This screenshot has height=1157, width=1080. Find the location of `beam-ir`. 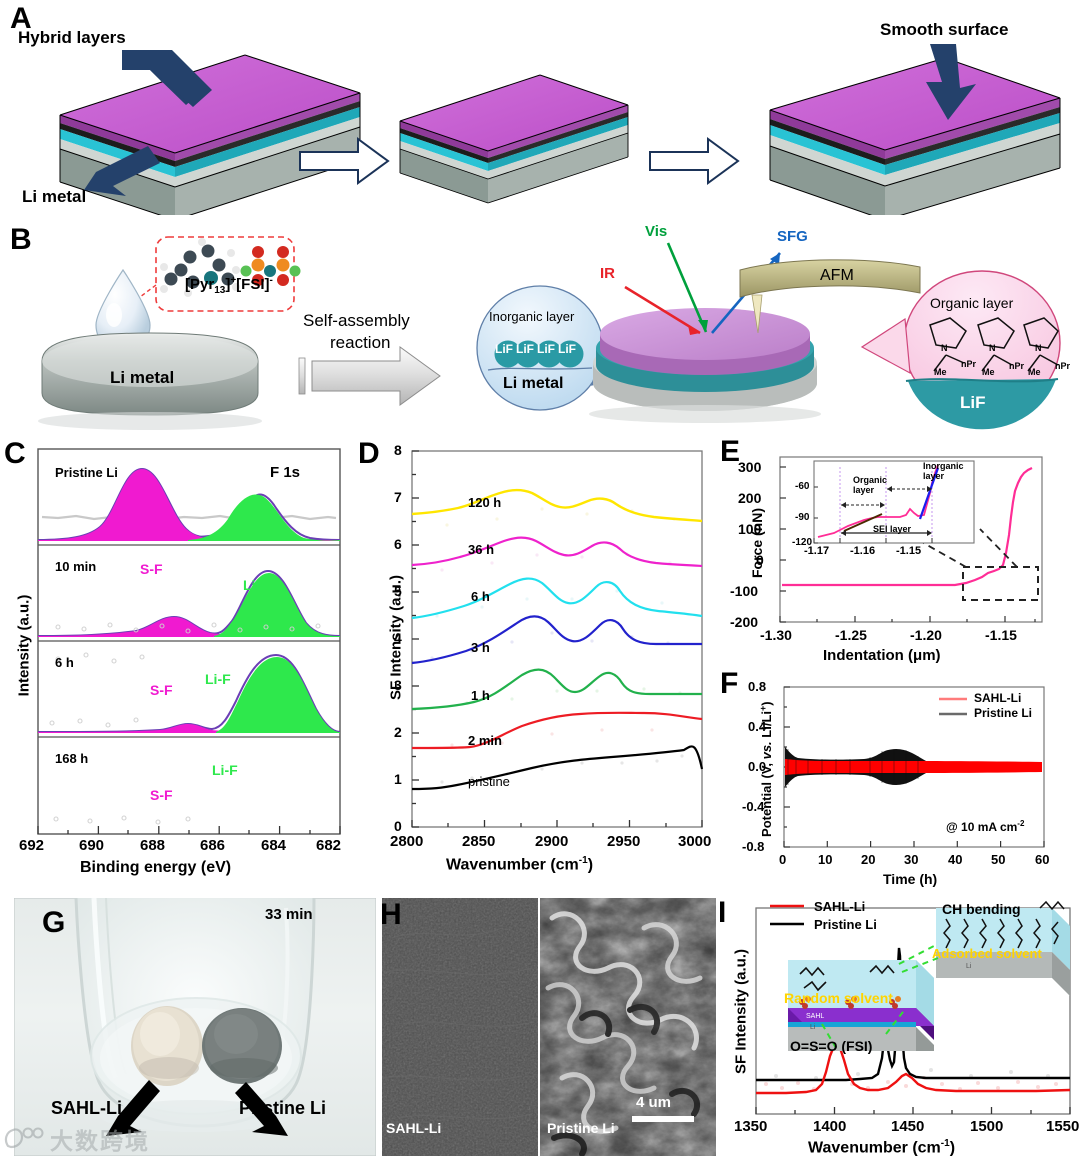

beam-ir is located at coordinates (662, 310).